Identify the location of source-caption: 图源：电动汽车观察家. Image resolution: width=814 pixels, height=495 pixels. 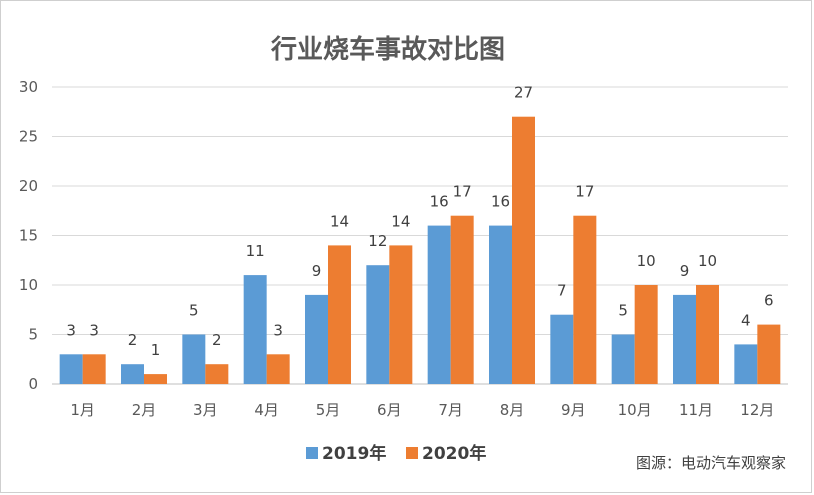
(711, 463).